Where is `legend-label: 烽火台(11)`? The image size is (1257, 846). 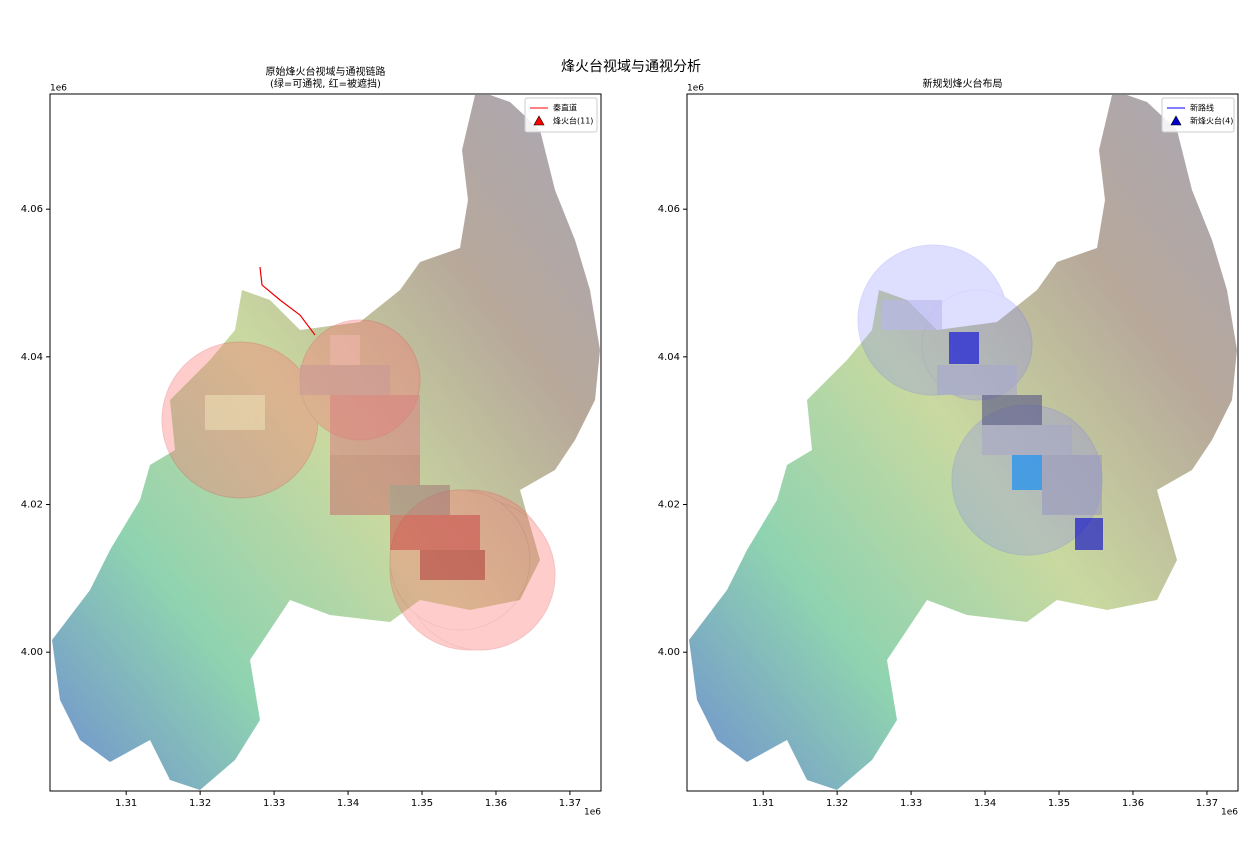 legend-label: 烽火台(11) is located at coordinates (573, 121).